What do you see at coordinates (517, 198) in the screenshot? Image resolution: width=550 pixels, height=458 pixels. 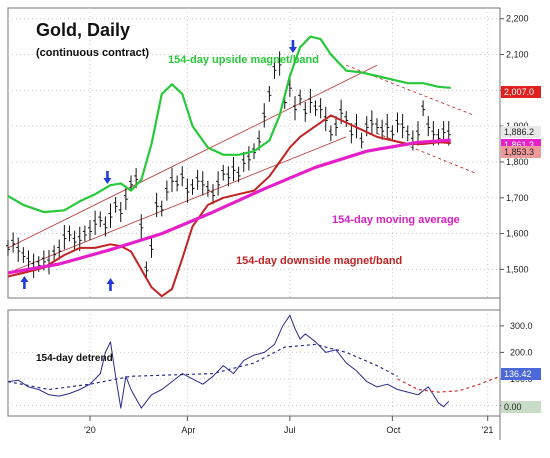 I see `price-y-tick-label: 1,700` at bounding box center [517, 198].